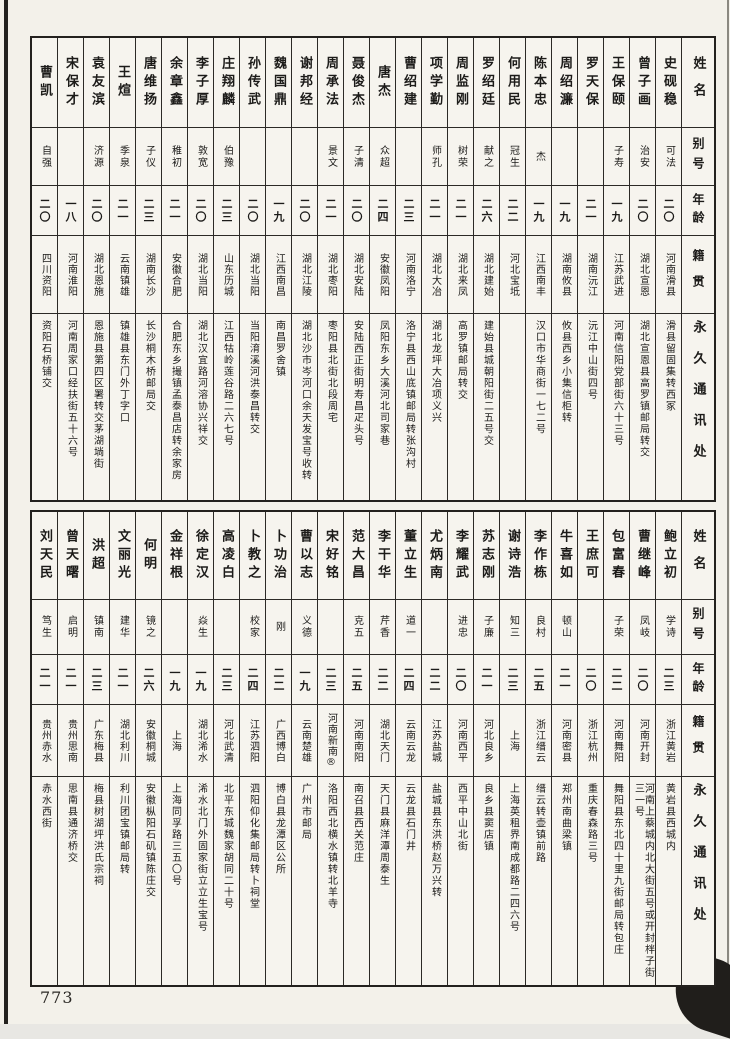 The height and width of the screenshot is (1039, 730). I want to click on address-cell: 洛阳西北横水镇转北羊寺, so click(330, 881).